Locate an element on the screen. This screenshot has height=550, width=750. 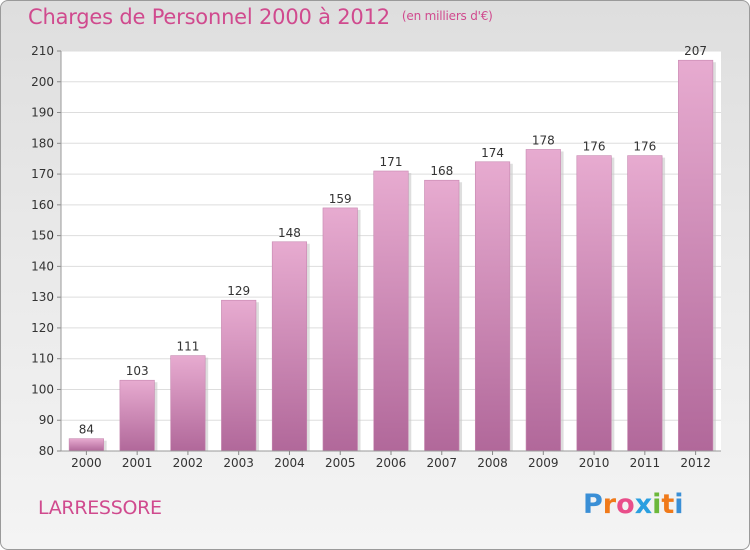
y-tick-label: 120 is located at coordinates (42, 328).